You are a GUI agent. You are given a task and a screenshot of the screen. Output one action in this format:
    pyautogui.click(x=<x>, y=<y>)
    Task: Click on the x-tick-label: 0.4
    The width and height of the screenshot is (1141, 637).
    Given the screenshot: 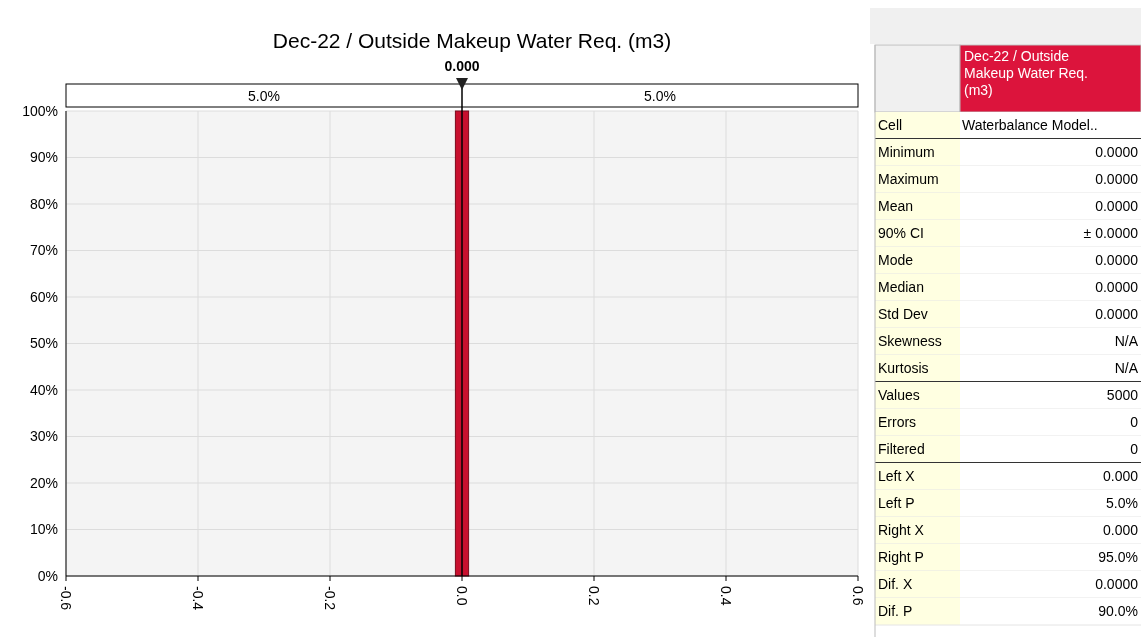 What is the action you would take?
    pyautogui.click(x=726, y=596)
    